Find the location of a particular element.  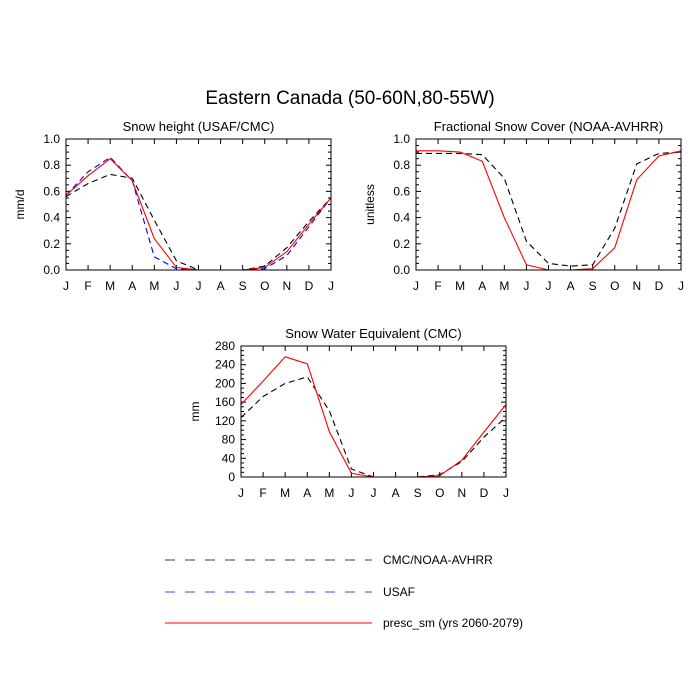

y-tick-label: 80 is located at coordinates (229, 440).